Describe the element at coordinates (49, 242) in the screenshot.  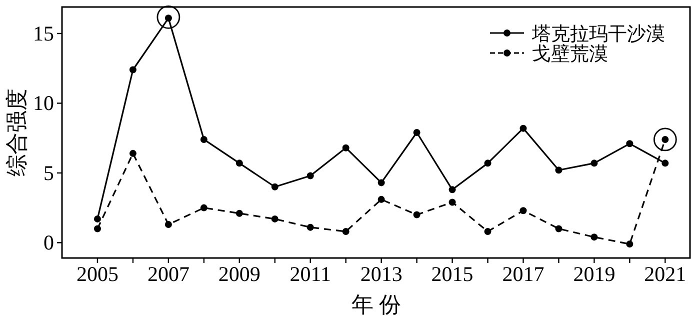
I see `y-tick-label: 0` at that location.